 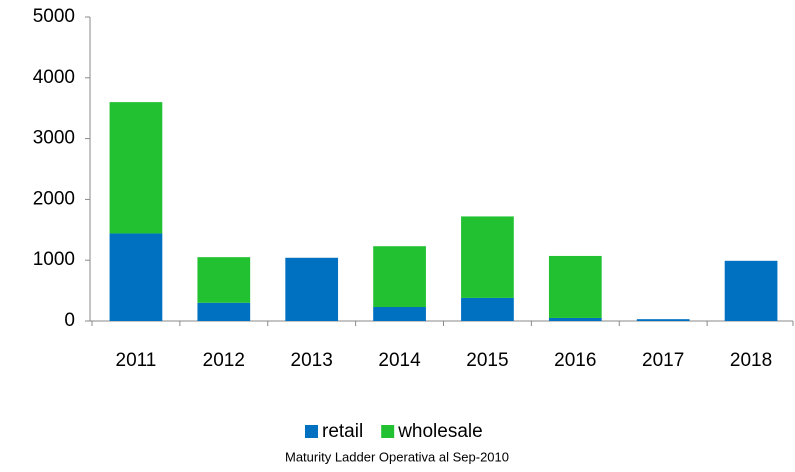 I want to click on x-tick-label: 2015, so click(x=487, y=360).